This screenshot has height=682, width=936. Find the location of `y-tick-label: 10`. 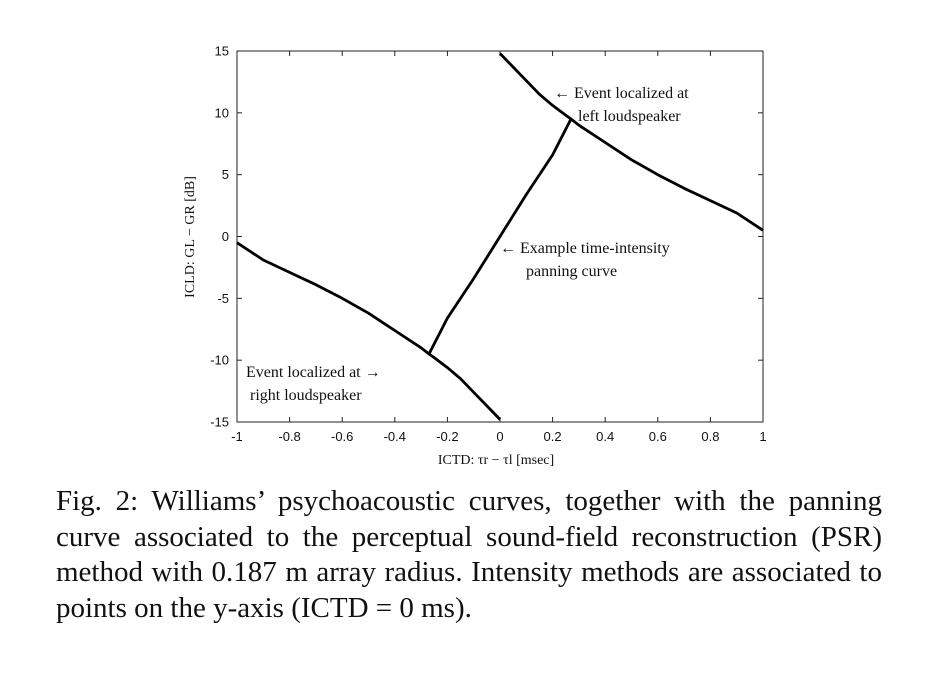

y-tick-label: 10 is located at coordinates (222, 112).